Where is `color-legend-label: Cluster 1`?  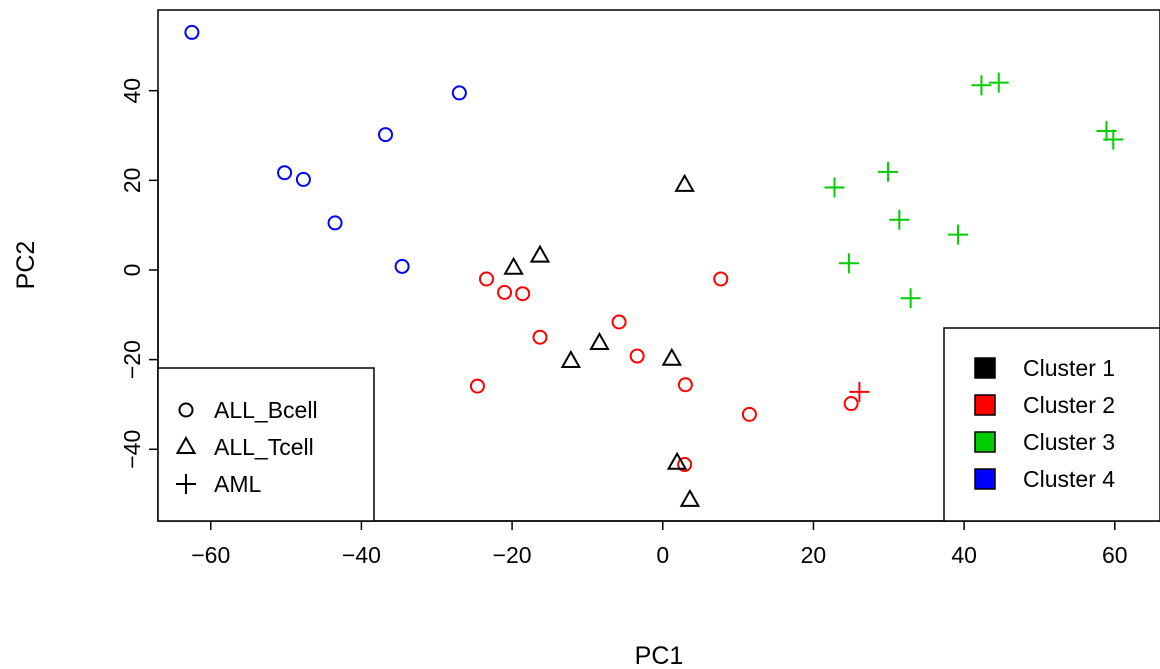
color-legend-label: Cluster 1 is located at coordinates (1069, 368).